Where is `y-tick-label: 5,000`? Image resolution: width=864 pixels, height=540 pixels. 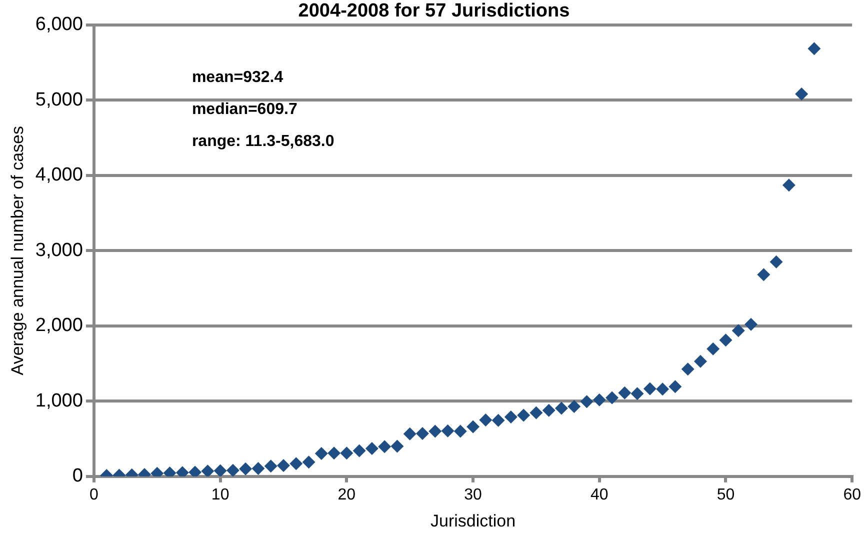
y-tick-label: 5,000 is located at coordinates (59, 99).